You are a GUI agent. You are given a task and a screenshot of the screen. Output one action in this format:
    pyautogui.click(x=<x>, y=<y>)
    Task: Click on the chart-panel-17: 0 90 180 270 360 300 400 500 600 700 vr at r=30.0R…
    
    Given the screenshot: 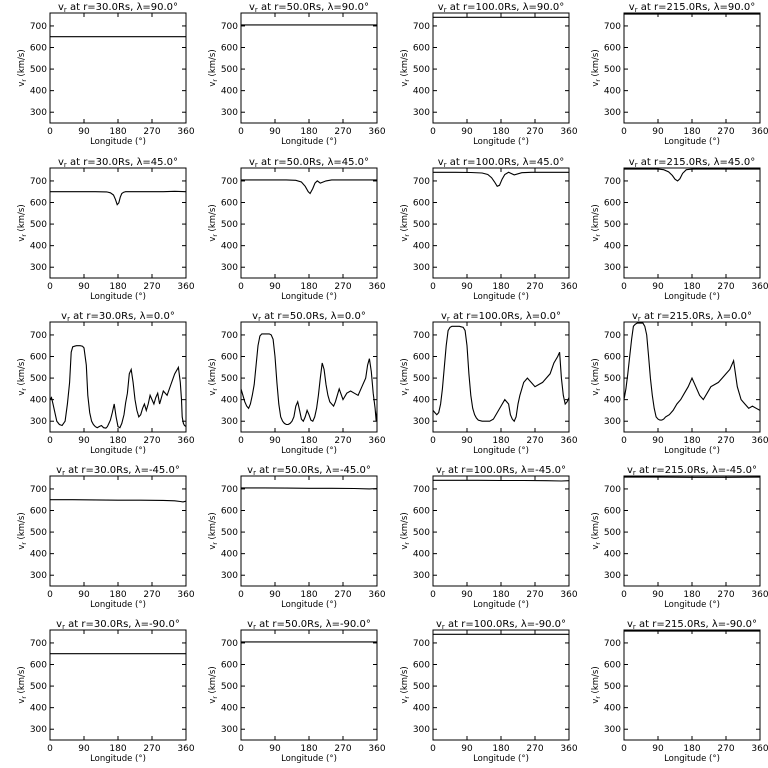 What is the action you would take?
    pyautogui.click(x=106, y=691)
    